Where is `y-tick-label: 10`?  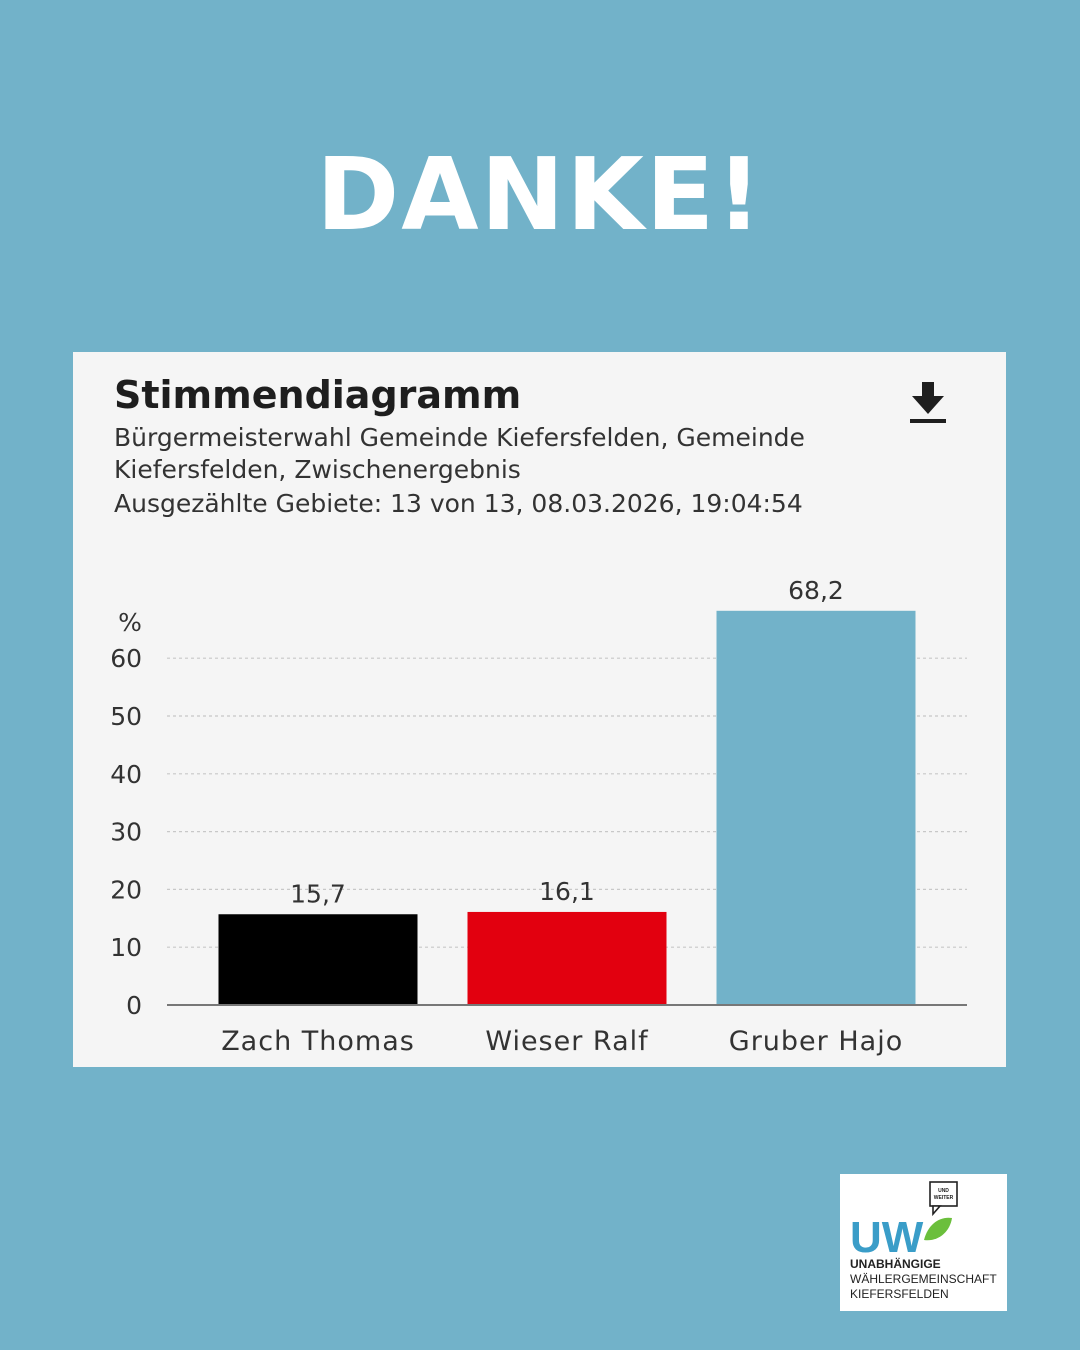 y-tick-label: 10 is located at coordinates (126, 947).